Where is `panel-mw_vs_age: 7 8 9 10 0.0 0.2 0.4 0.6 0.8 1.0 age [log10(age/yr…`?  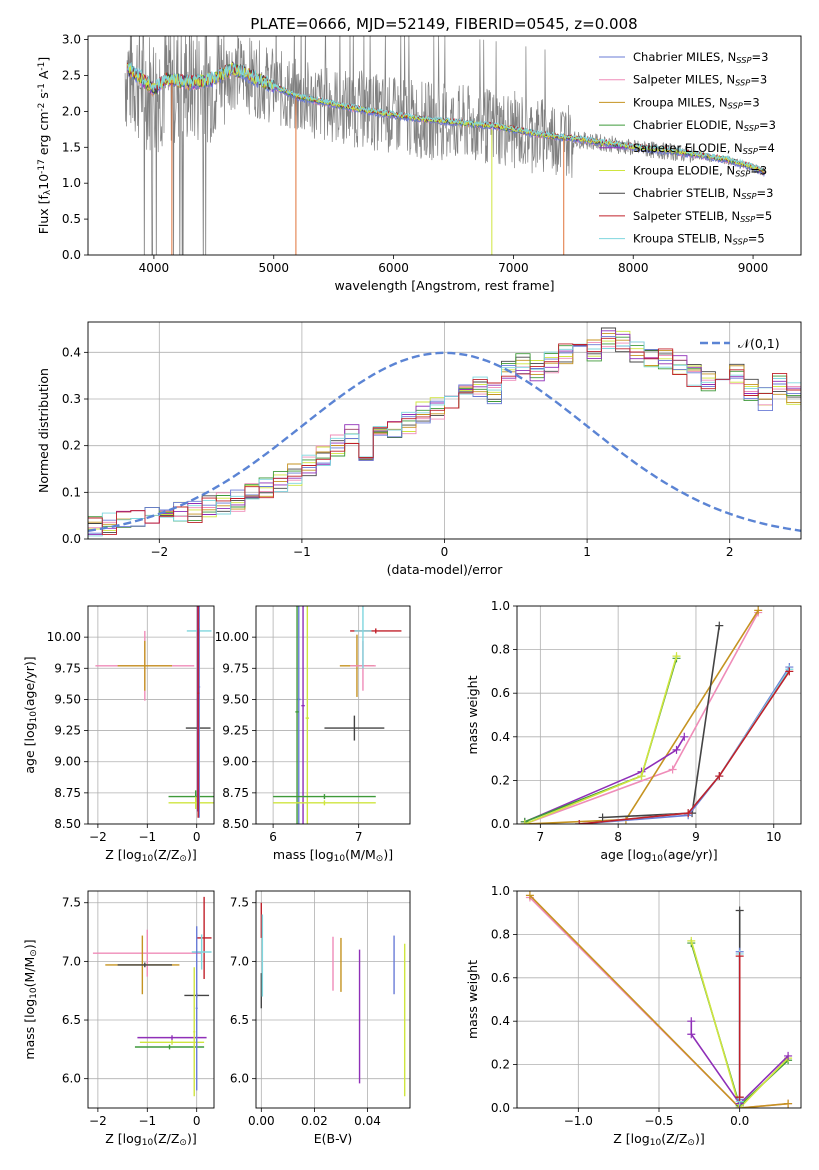
panel-mw_vs_age: 7 8 9 10 0.0 0.2 0.4 0.6 0.8 1.0 age [log10(age/yr… is located at coordinates (633, 731).